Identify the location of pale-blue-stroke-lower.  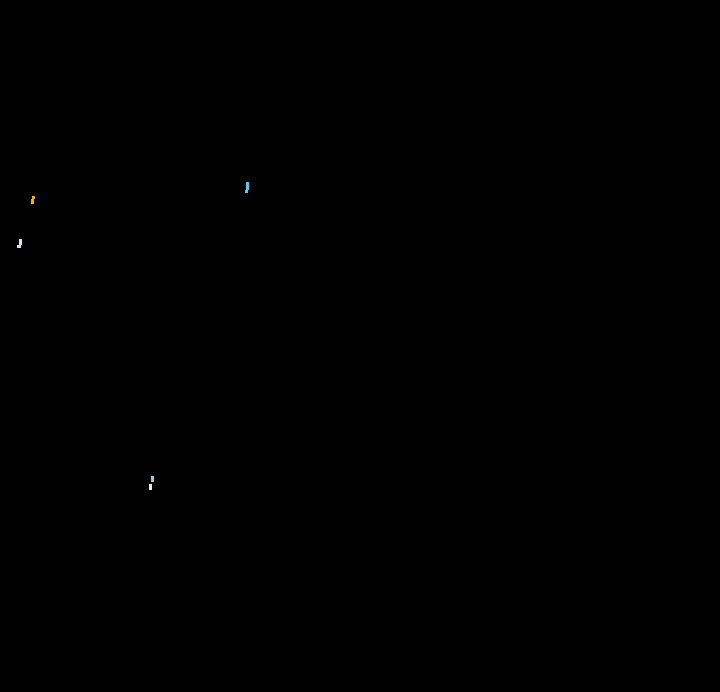
(19, 246).